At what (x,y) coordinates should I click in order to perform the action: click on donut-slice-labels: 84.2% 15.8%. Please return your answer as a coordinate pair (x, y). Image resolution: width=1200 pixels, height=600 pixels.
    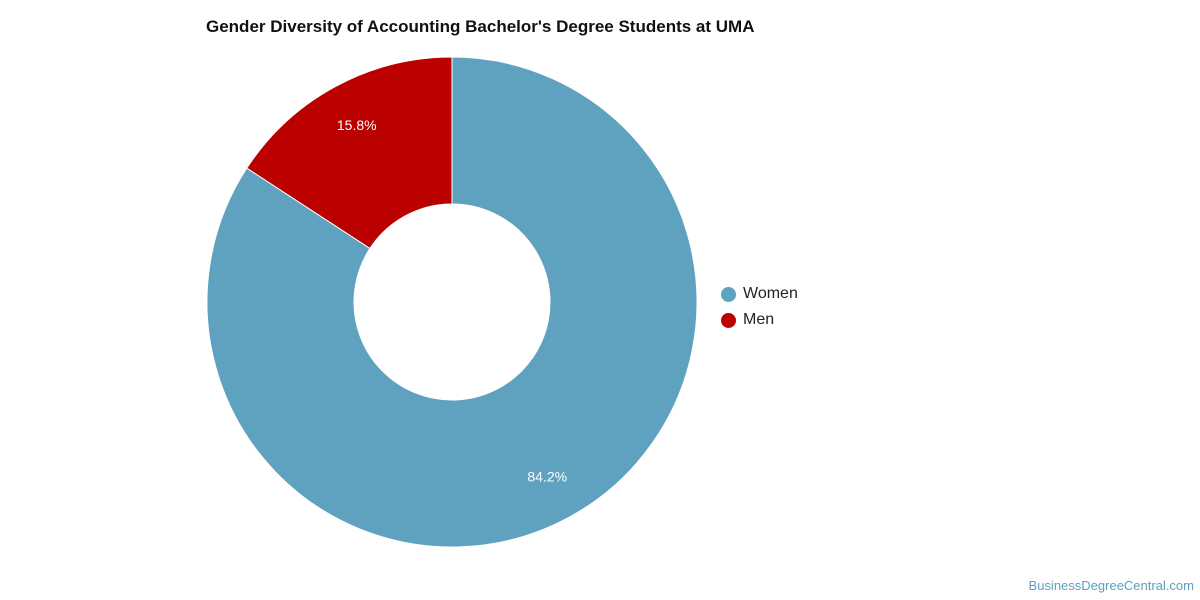
    Looking at the image, I should click on (452, 301).